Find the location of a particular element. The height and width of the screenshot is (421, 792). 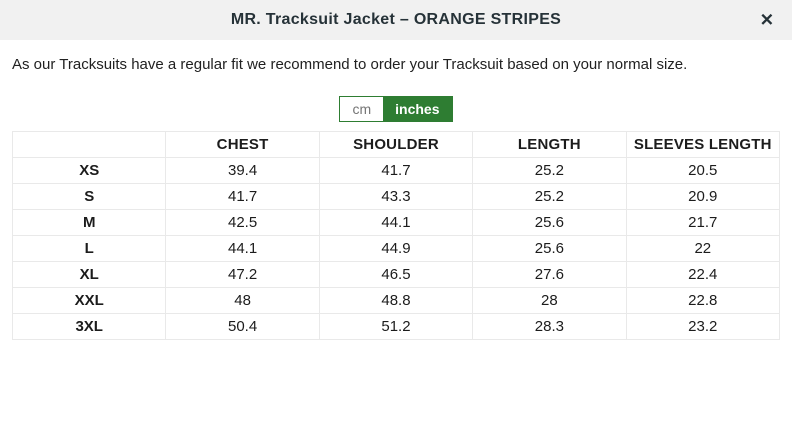

size-cell: M is located at coordinates (89, 222).